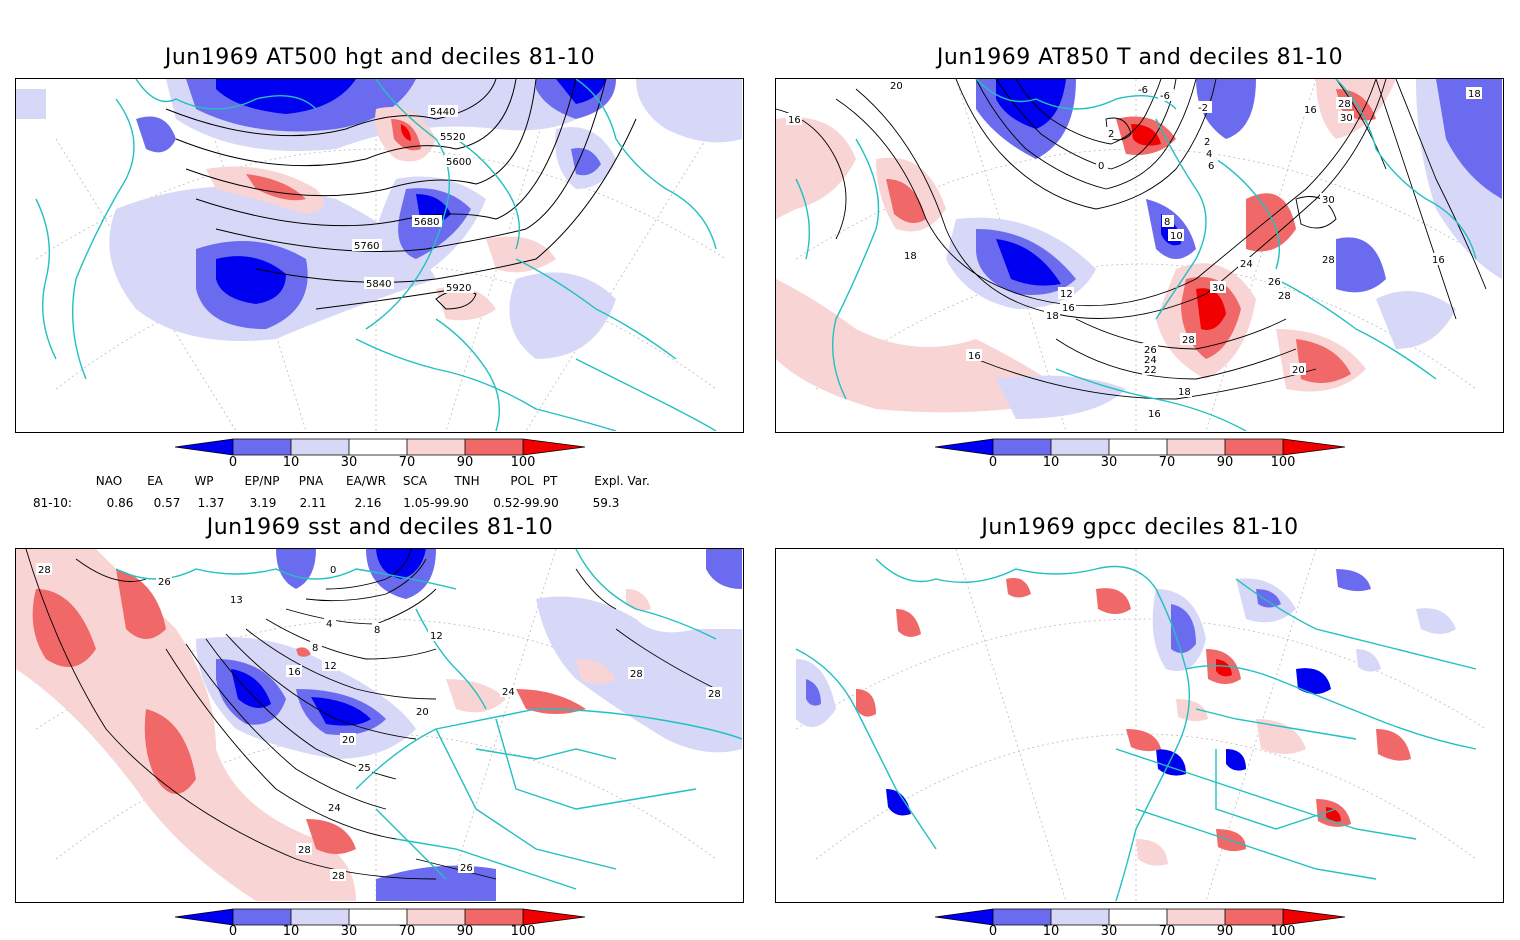  What do you see at coordinates (465, 462) in the screenshot?
I see `colorbar-1-tick: 90` at bounding box center [465, 462].